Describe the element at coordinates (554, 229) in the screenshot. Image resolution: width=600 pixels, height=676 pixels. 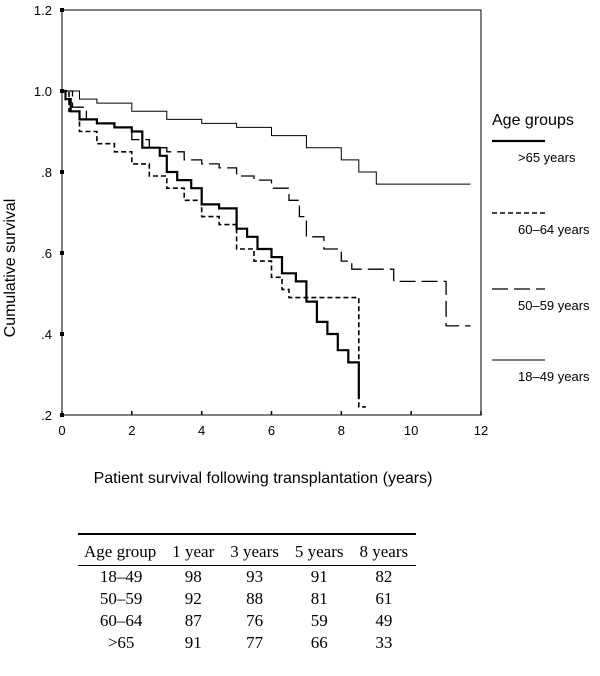
I see `legend-label-1: 60–64 years` at that location.